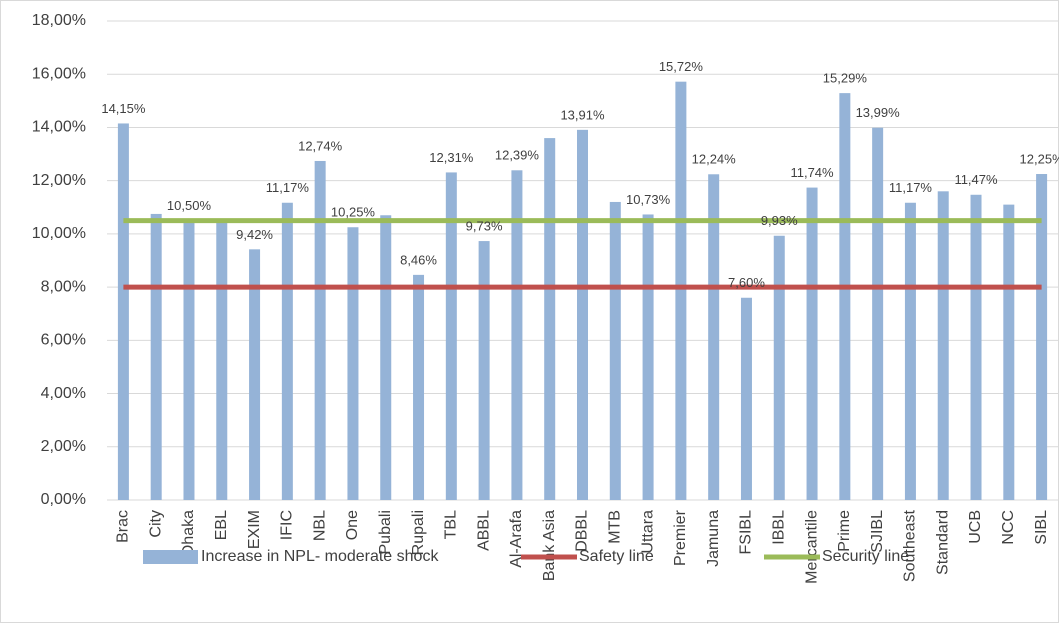 Image resolution: width=1059 pixels, height=623 pixels. What do you see at coordinates (63, 340) in the screenshot?
I see `y-tick-label: 6,00%` at bounding box center [63, 340].